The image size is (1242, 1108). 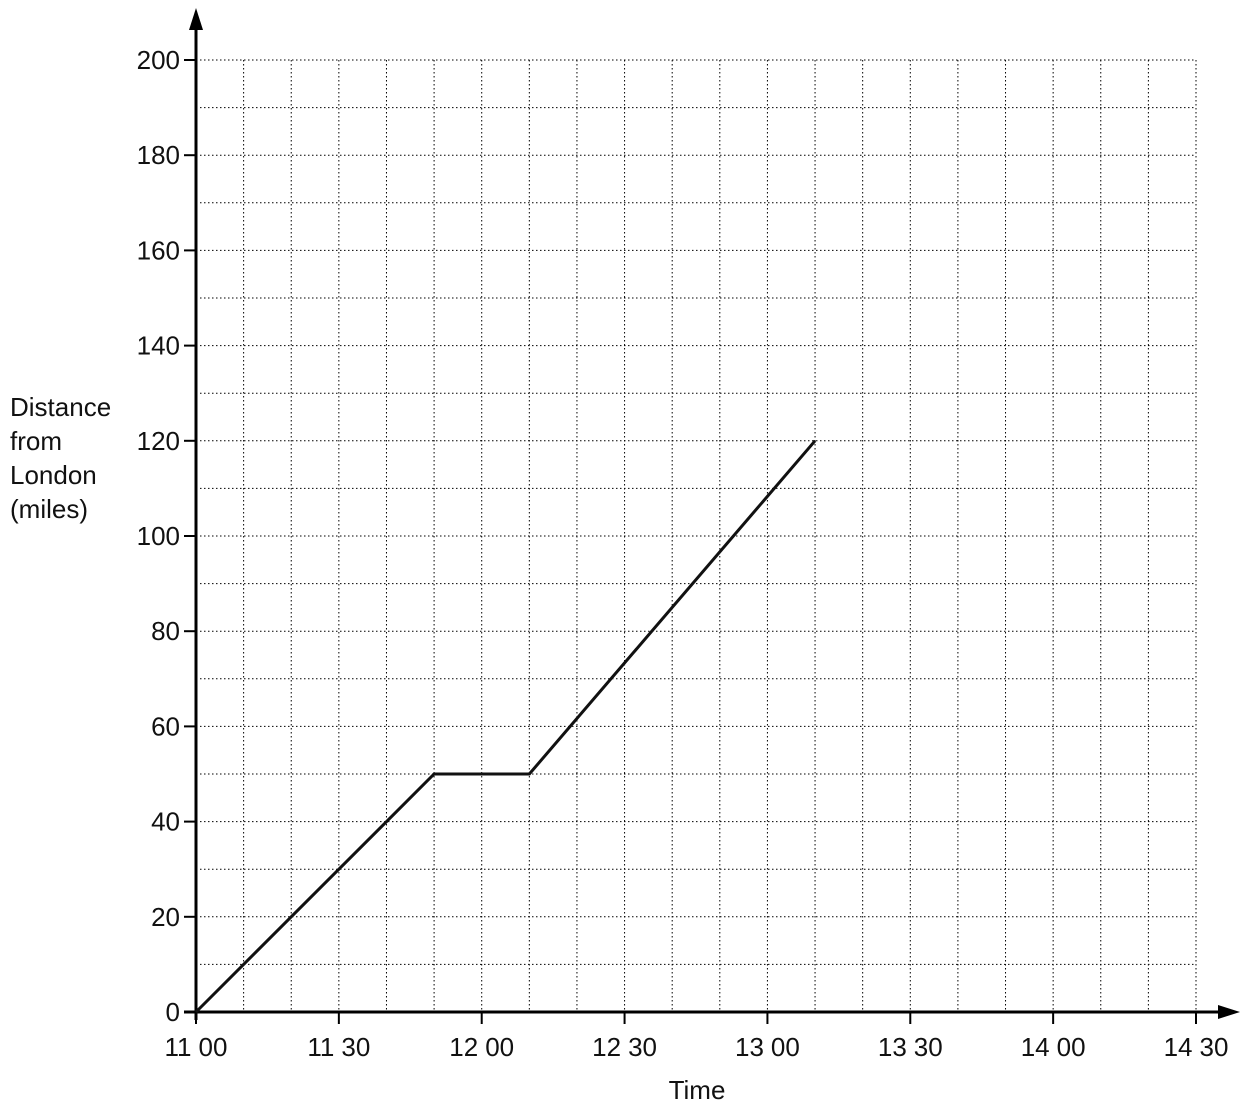 I want to click on y-axis-label-line: London, so click(x=53, y=475).